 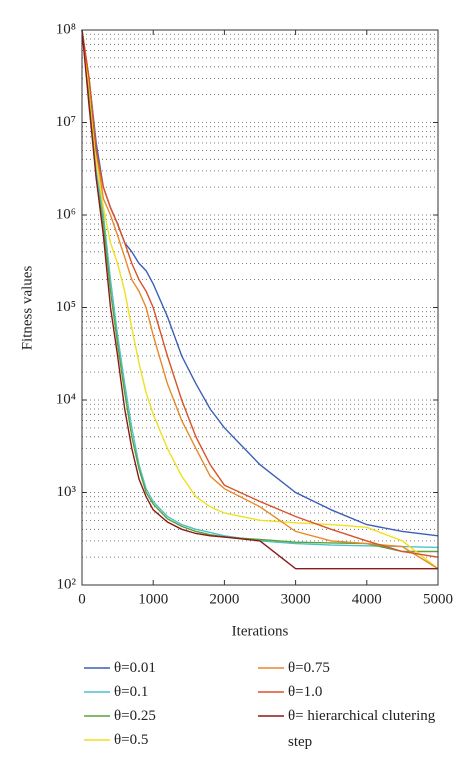 I want to click on legend-label: θ=0.1, so click(x=131, y=692).